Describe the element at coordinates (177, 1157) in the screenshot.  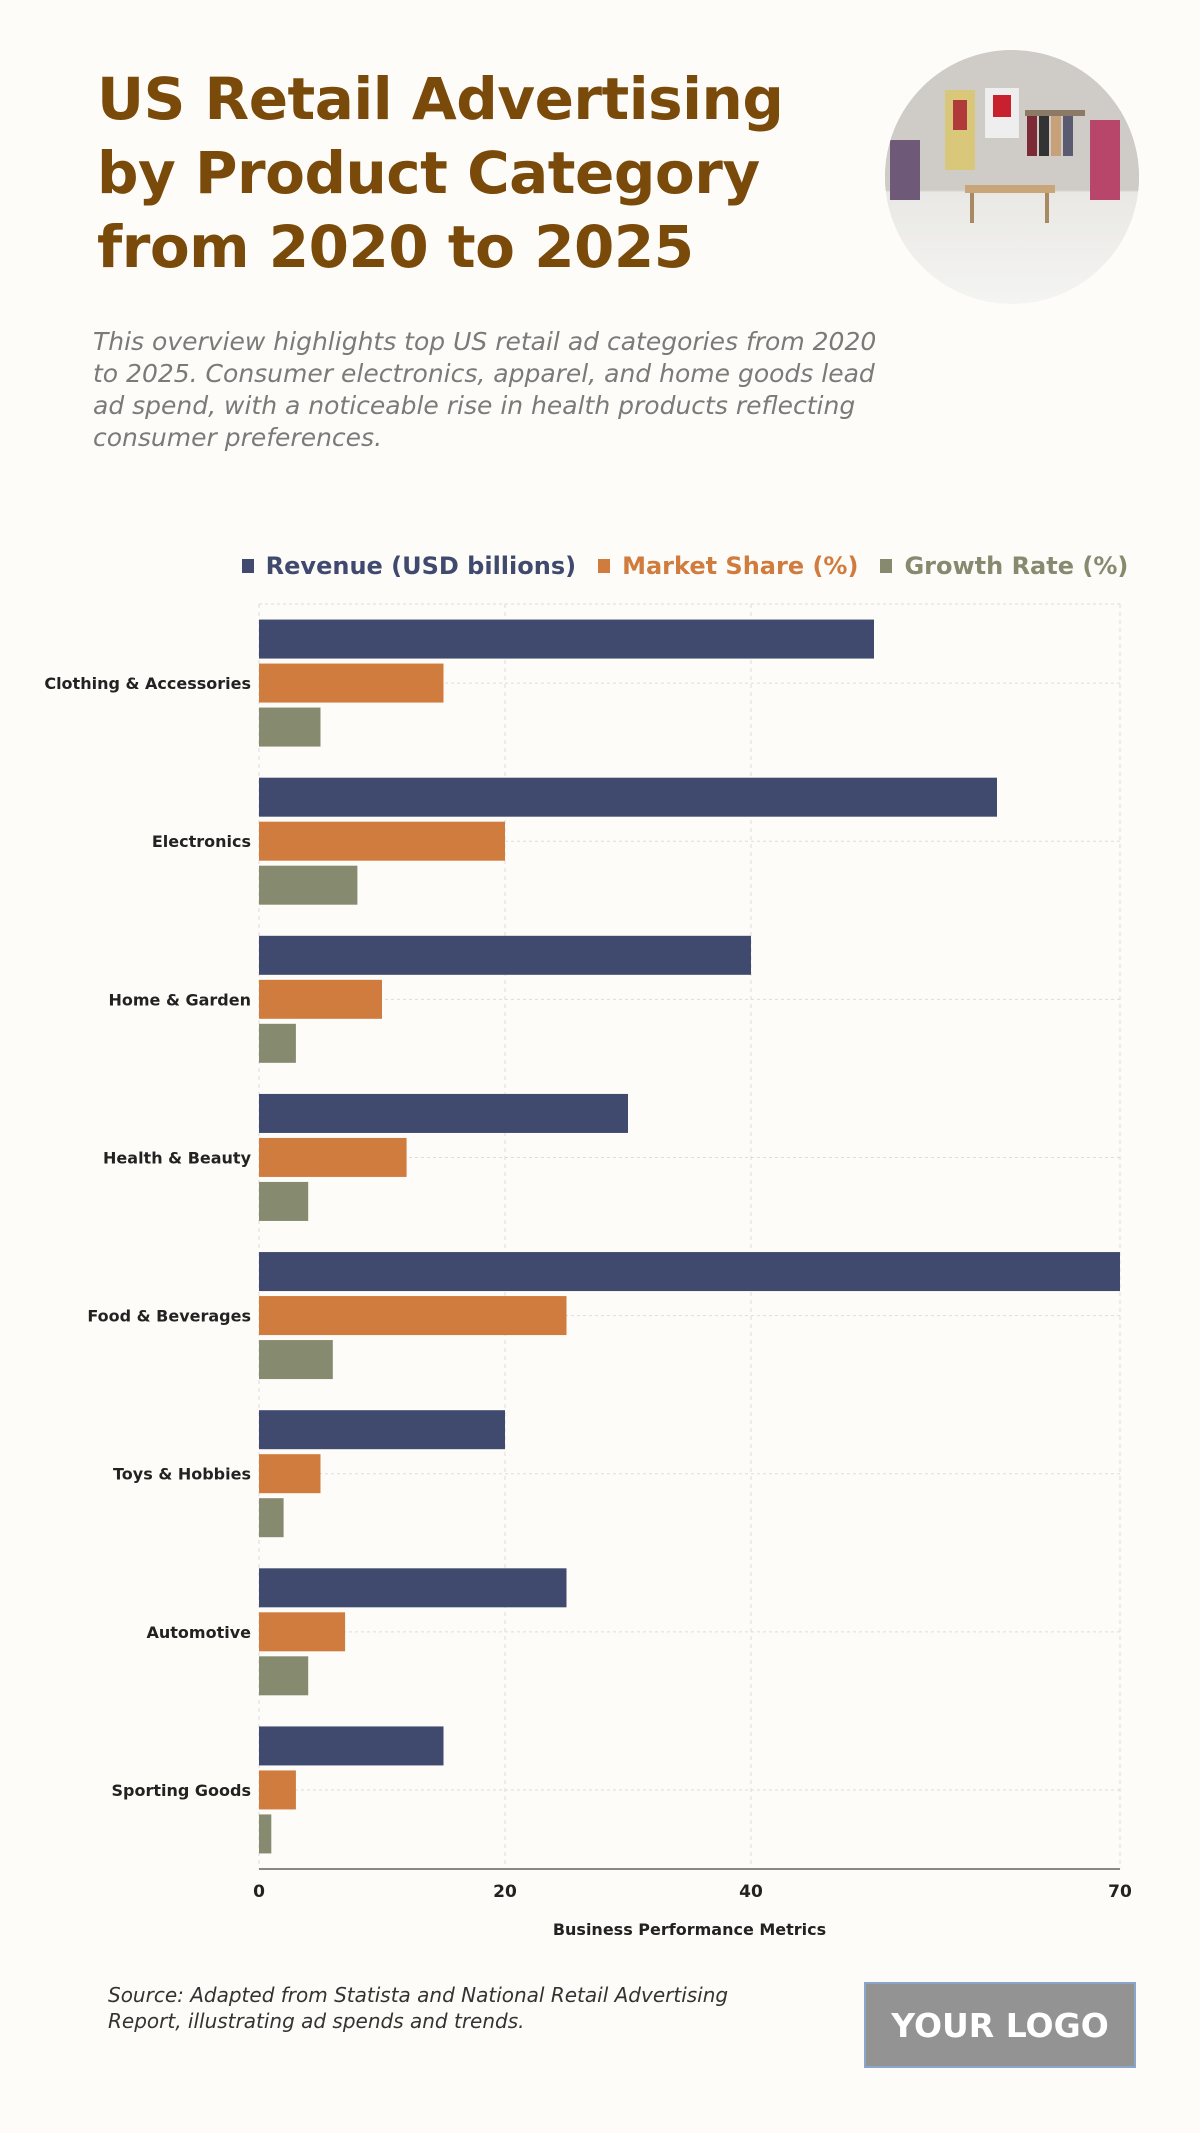
I see `category-label: Health & Beauty` at that location.